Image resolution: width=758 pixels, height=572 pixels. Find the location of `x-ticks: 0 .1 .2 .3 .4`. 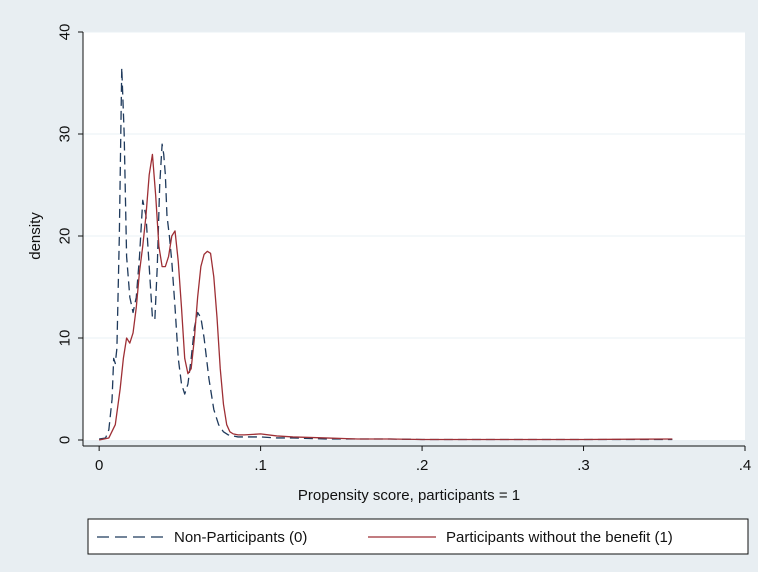

x-ticks: 0 .1 .2 .3 .4 is located at coordinates (423, 460).